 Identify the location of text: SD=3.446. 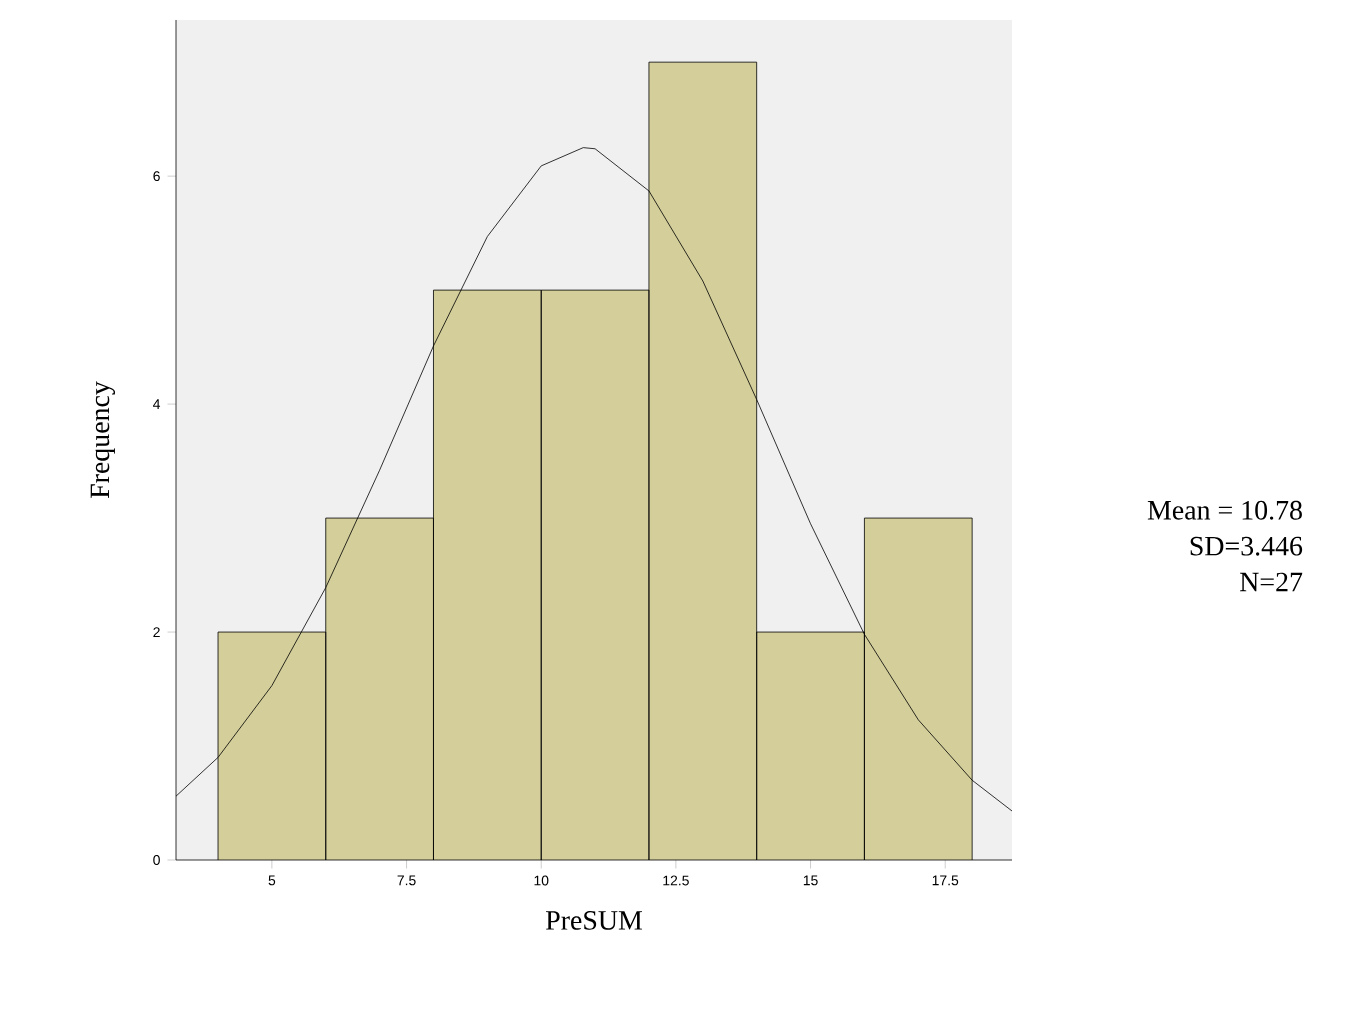
(1246, 546).